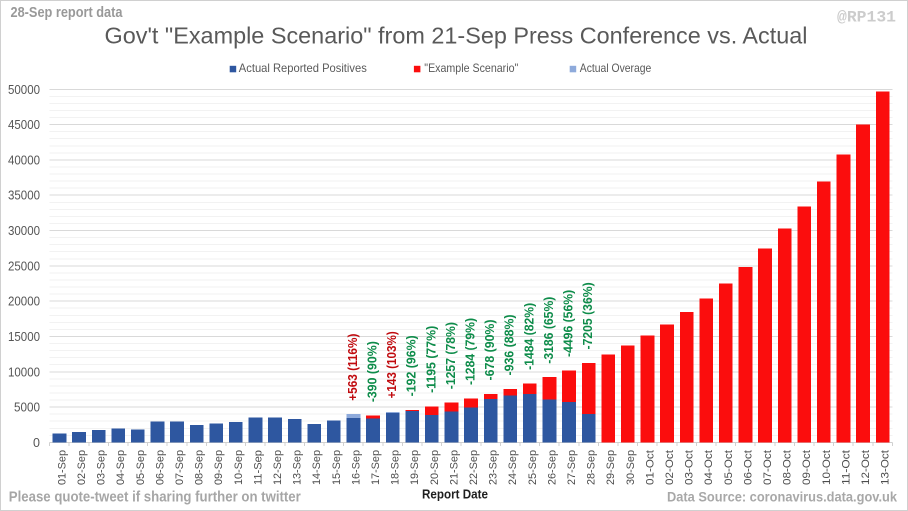 Image resolution: width=908 pixels, height=511 pixels. I want to click on svg-text: 04-Oct, so click(709, 467).